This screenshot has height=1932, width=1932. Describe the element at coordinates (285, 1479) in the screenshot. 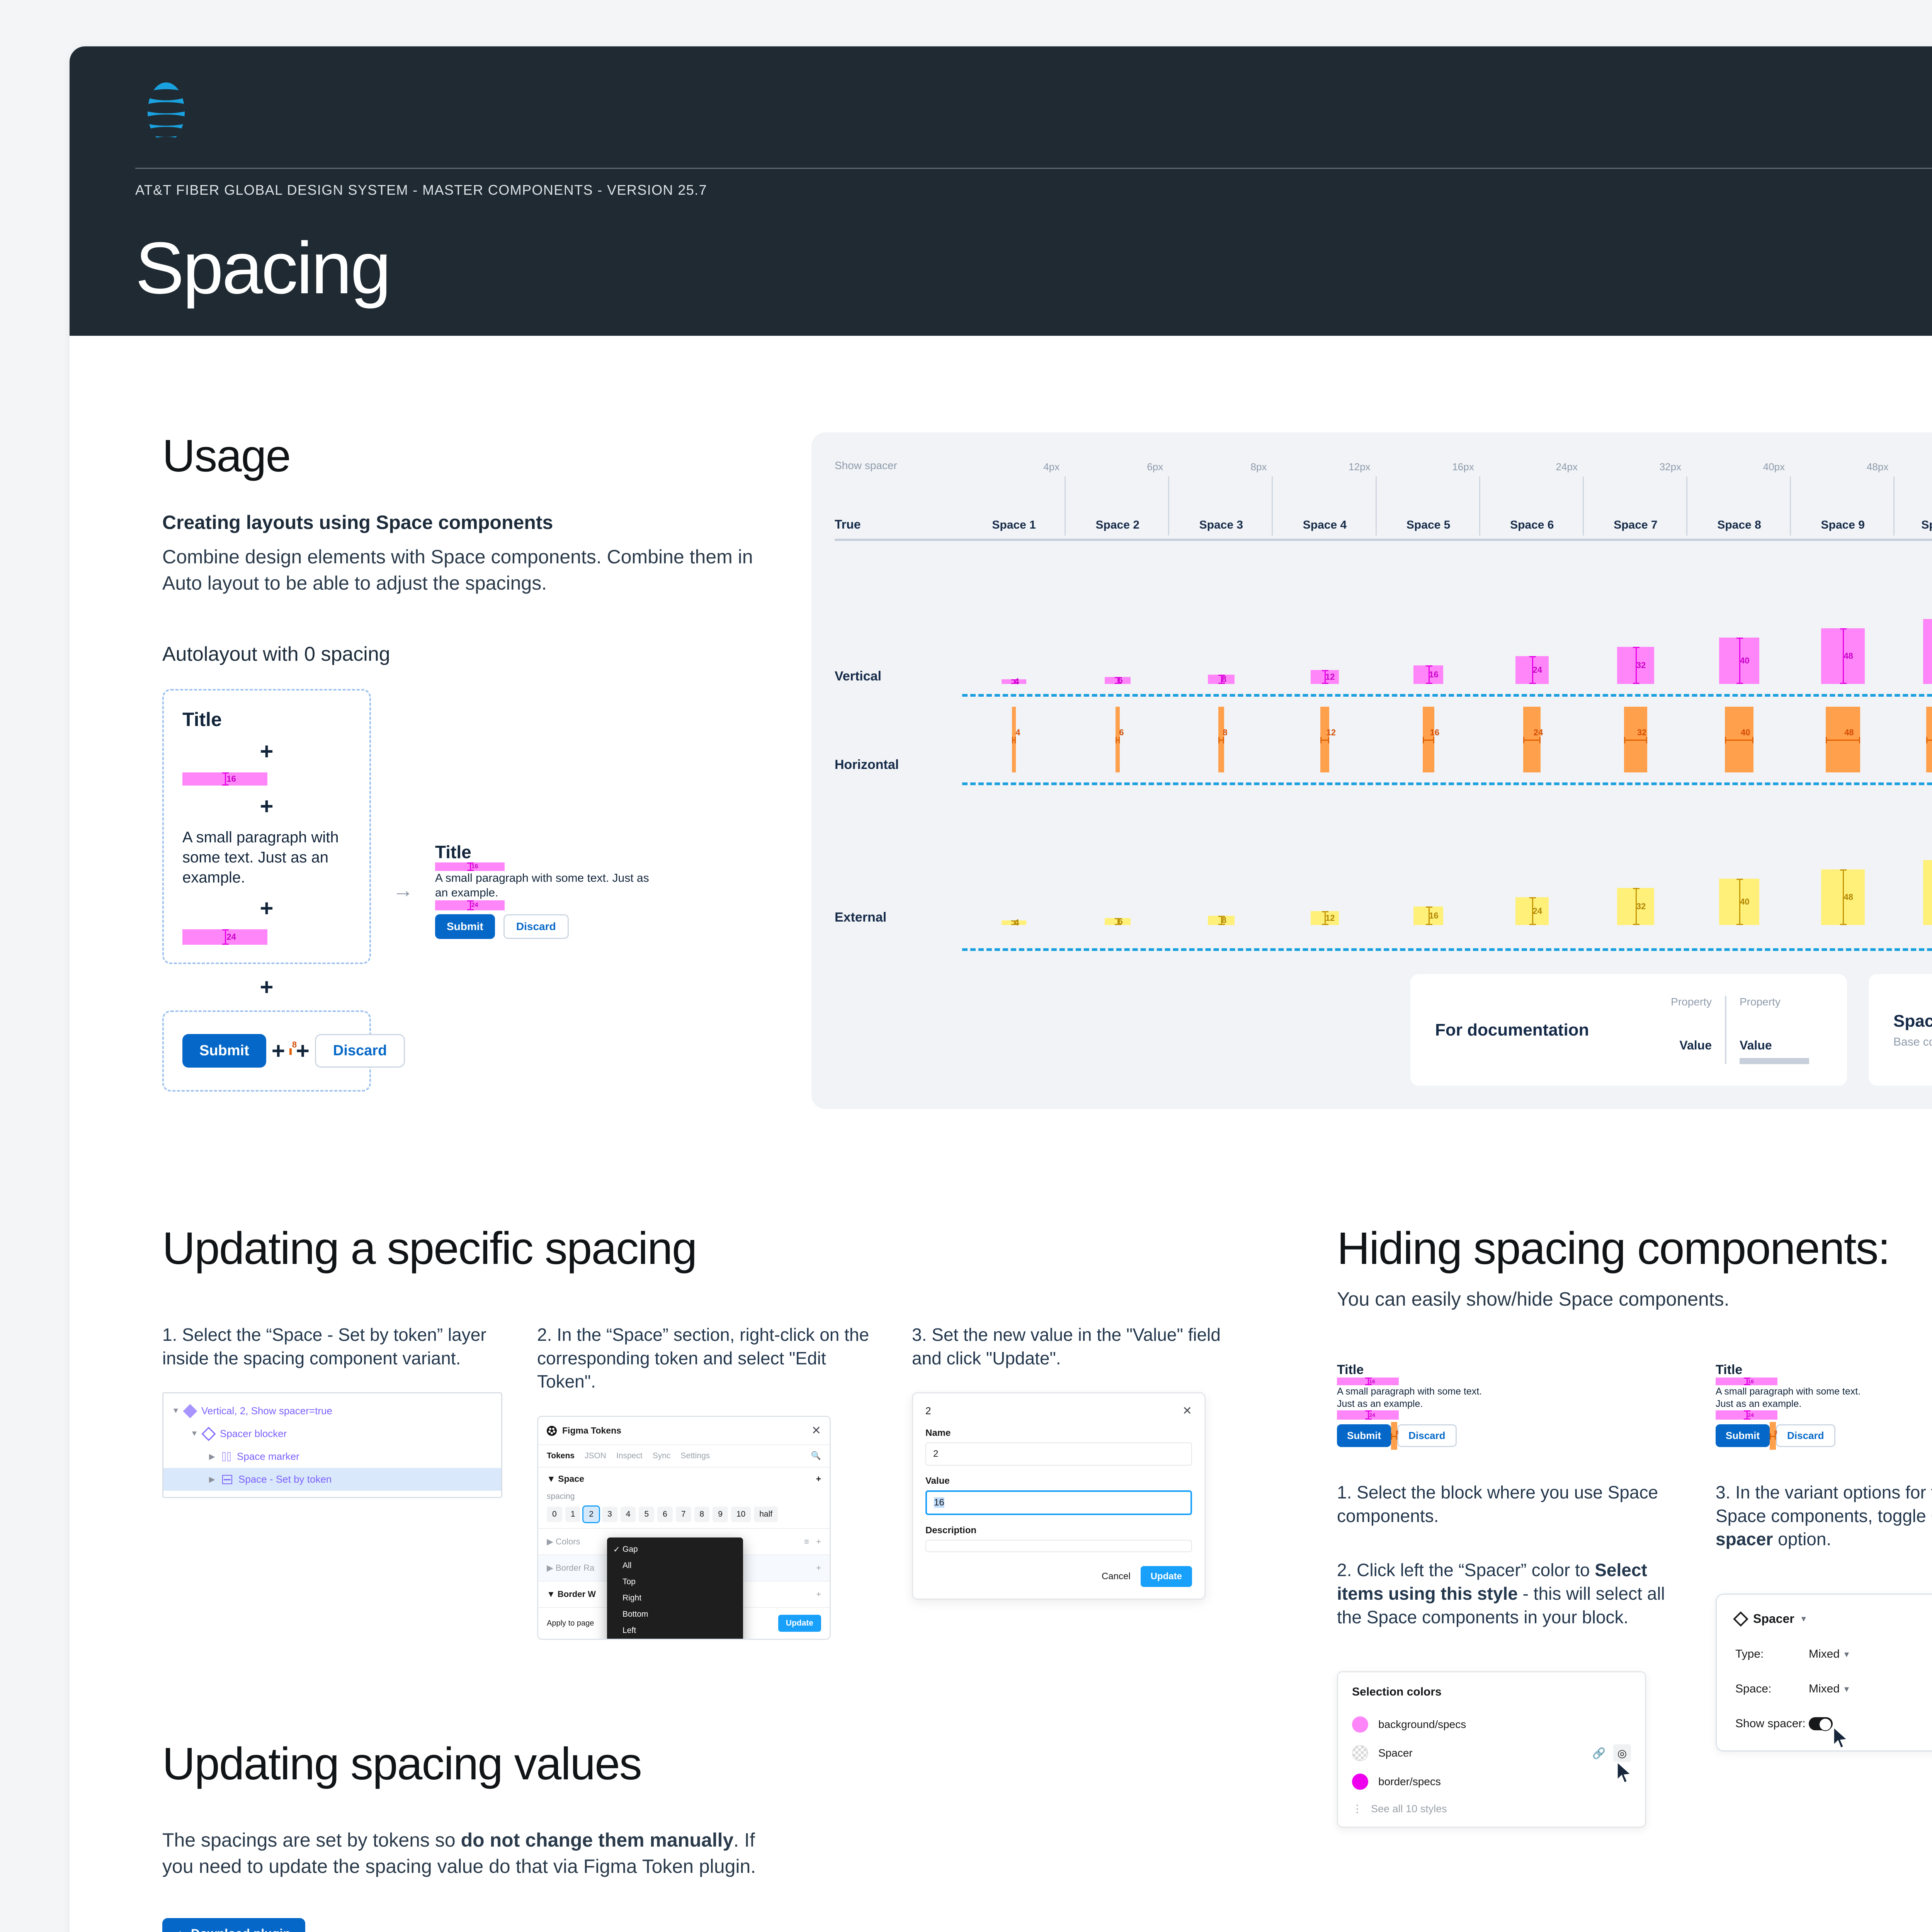

I see `layer-label: Space - Set by token` at that location.